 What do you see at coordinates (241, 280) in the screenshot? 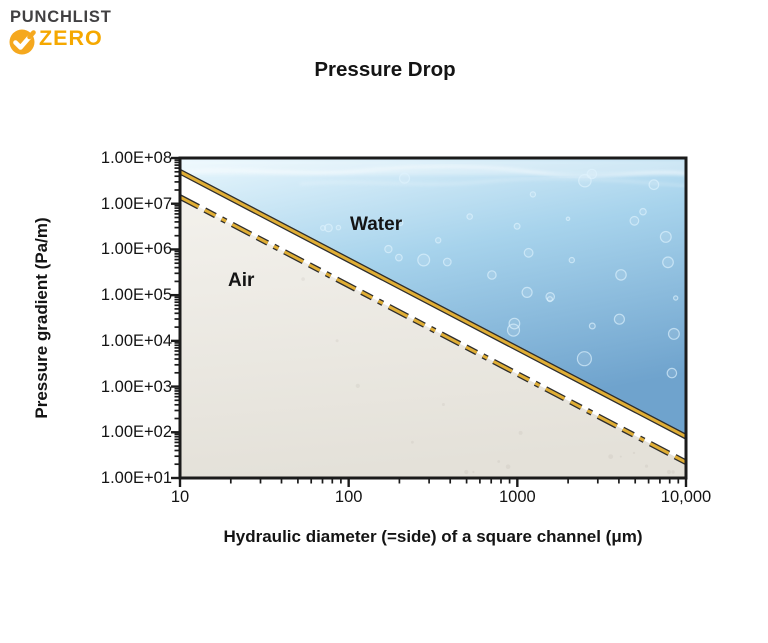
I see `air-series-label: Air` at bounding box center [241, 280].